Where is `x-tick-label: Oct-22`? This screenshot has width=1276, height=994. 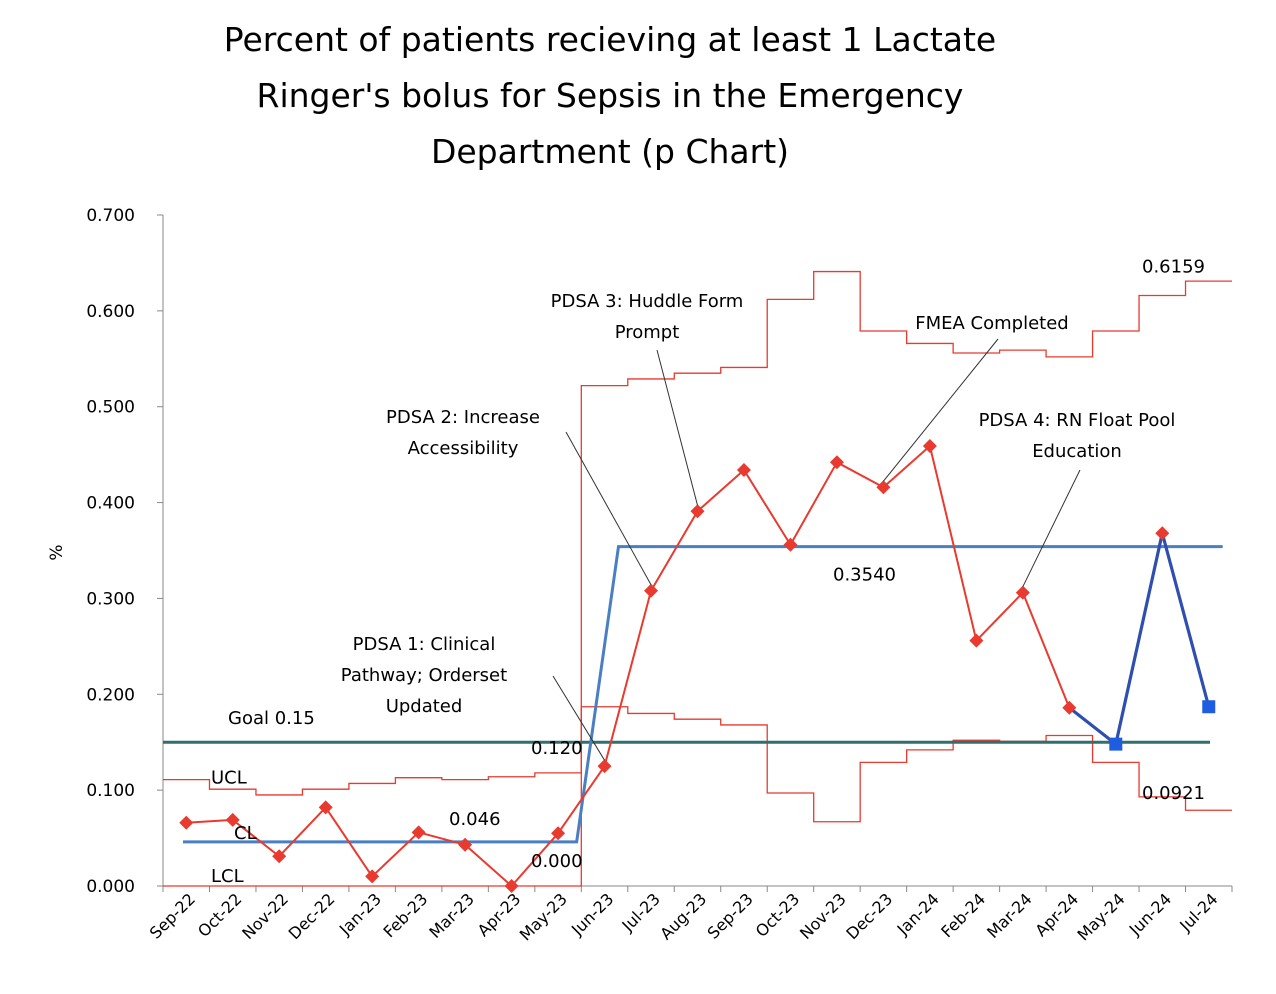
x-tick-label: Oct-22 is located at coordinates (219, 914).